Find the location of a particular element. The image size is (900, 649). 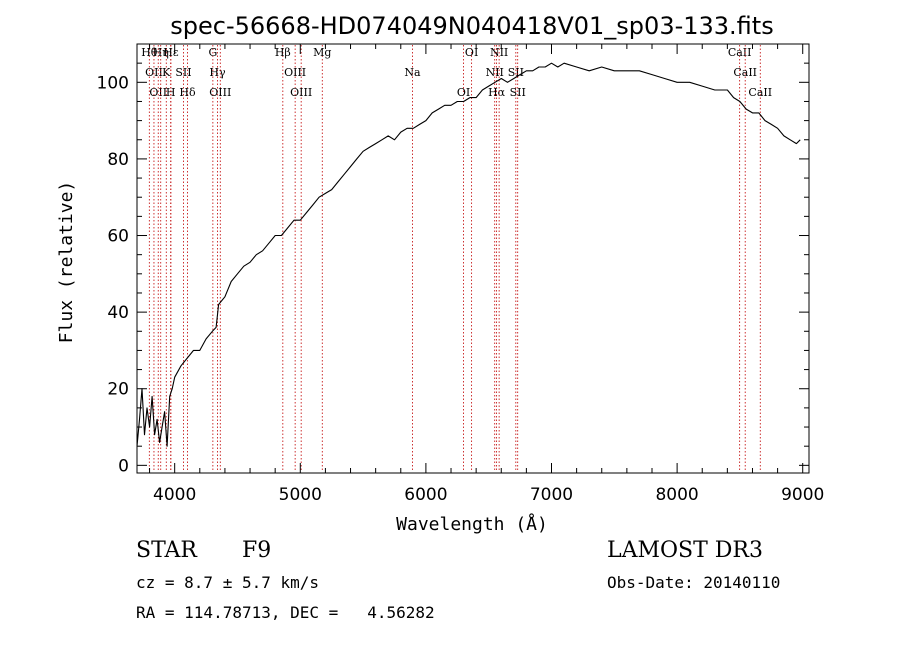

x-tick-label: 5000 is located at coordinates (300, 495).